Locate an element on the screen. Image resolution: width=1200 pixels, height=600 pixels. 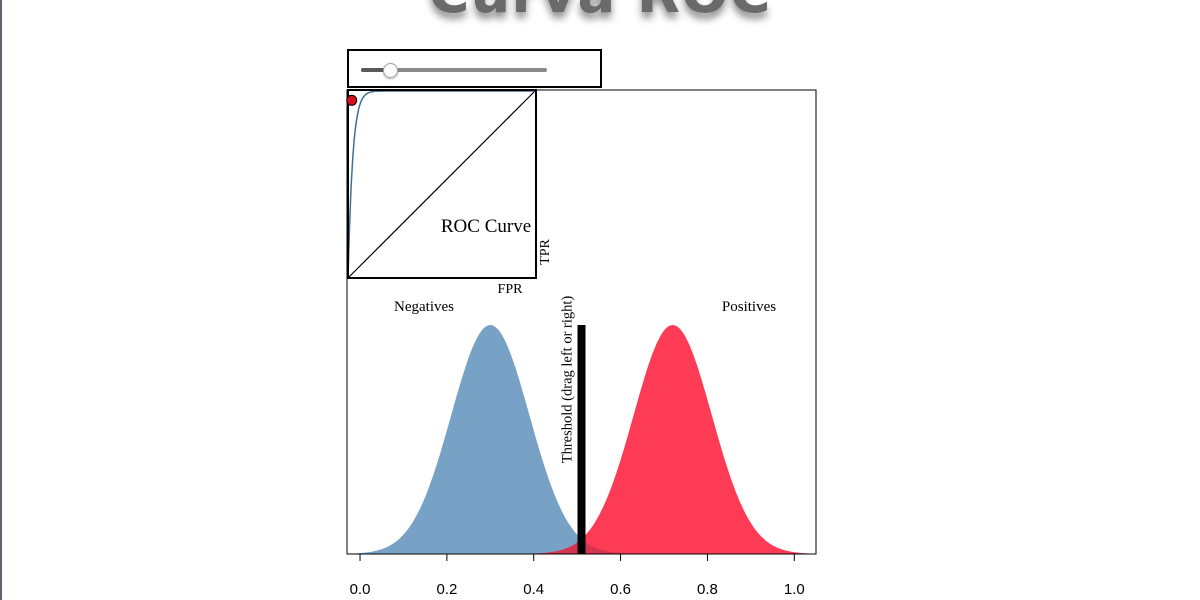
x-tick-label: 0.6 is located at coordinates (620, 589).